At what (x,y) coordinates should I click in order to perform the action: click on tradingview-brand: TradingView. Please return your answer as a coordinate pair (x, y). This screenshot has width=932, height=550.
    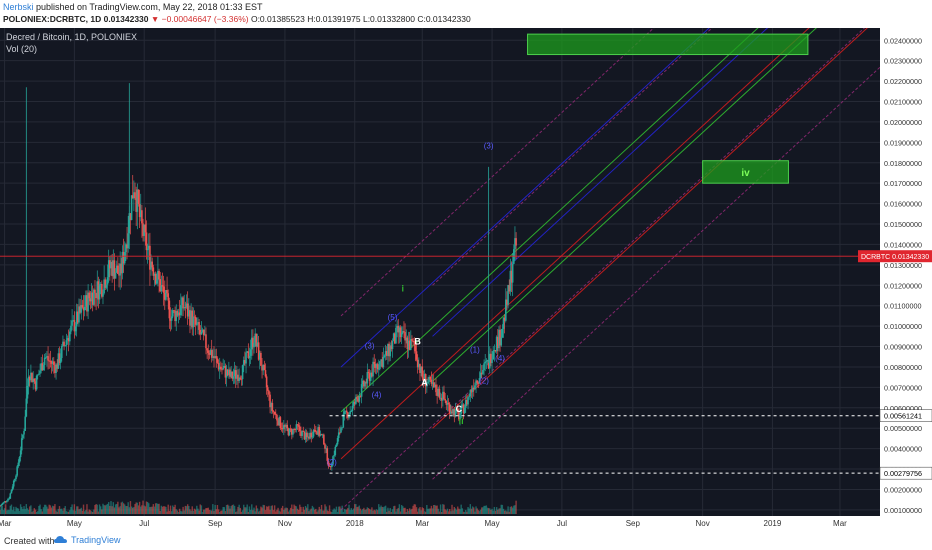
    Looking at the image, I should click on (87, 540).